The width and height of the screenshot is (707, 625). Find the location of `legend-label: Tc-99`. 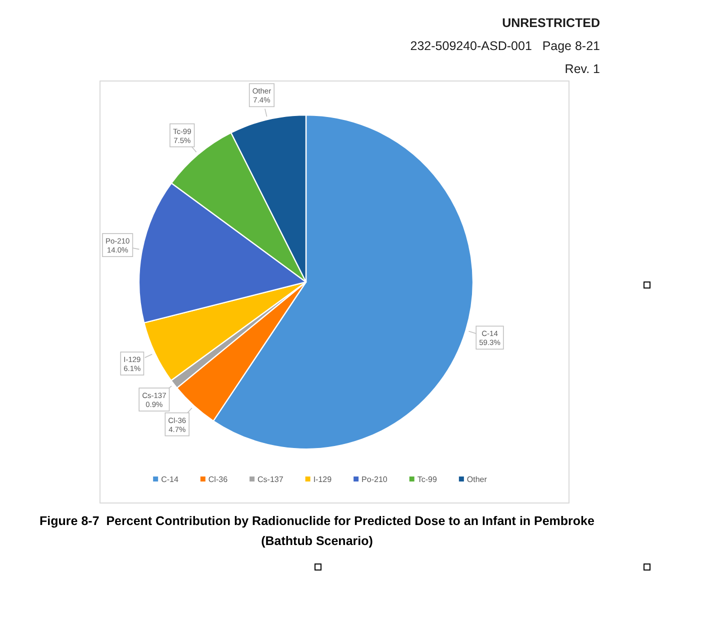

legend-label: Tc-99 is located at coordinates (427, 479).